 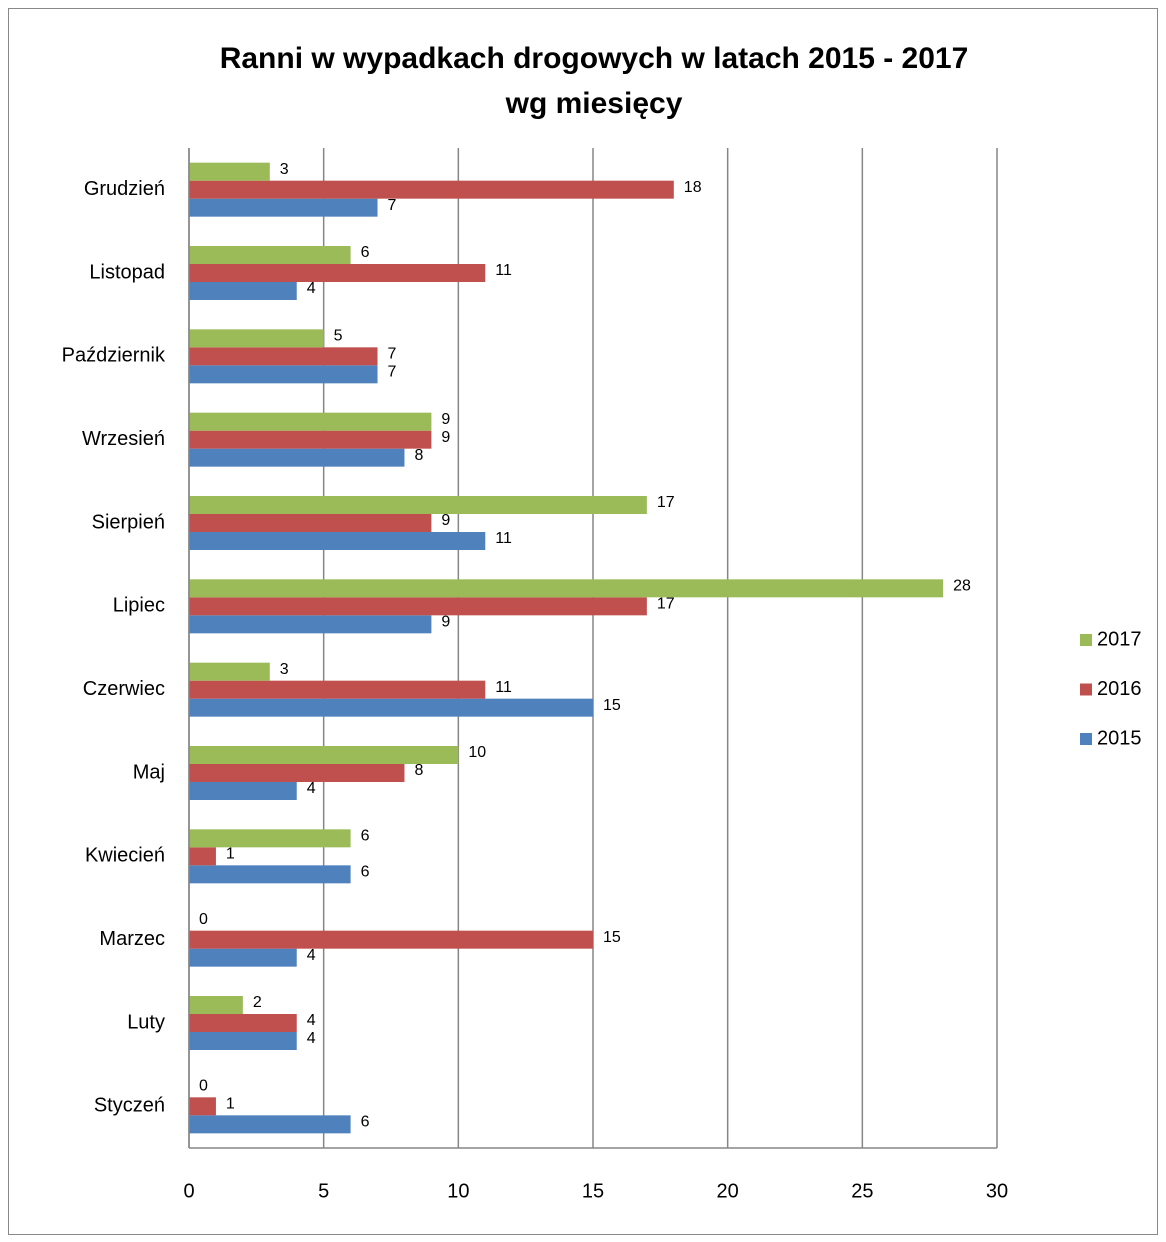 What do you see at coordinates (693, 187) in the screenshot?
I see `data-label: 18` at bounding box center [693, 187].